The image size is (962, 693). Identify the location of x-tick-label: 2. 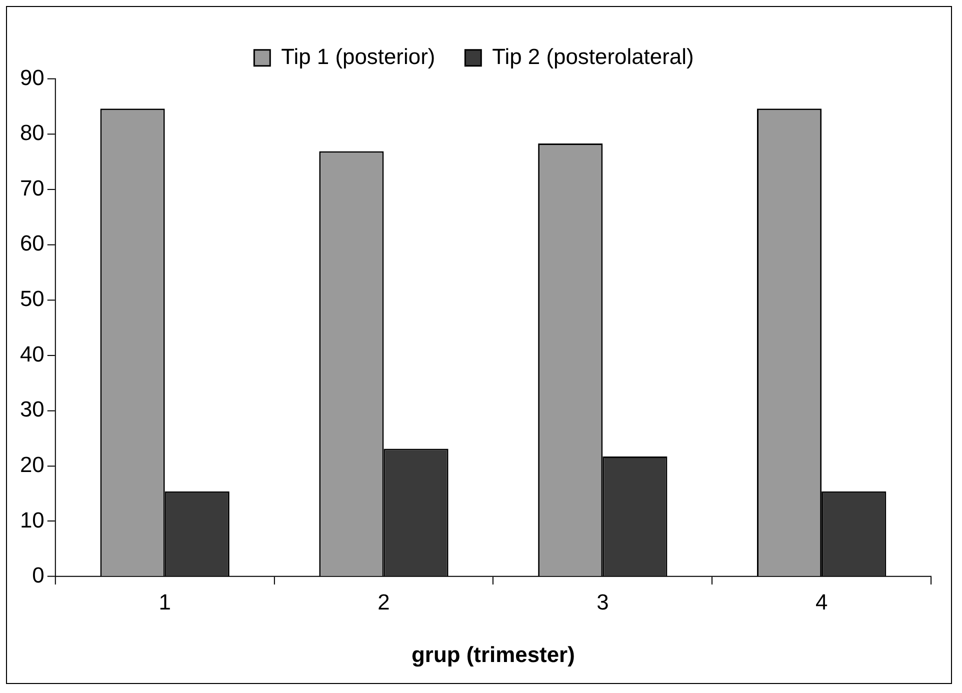
(384, 602).